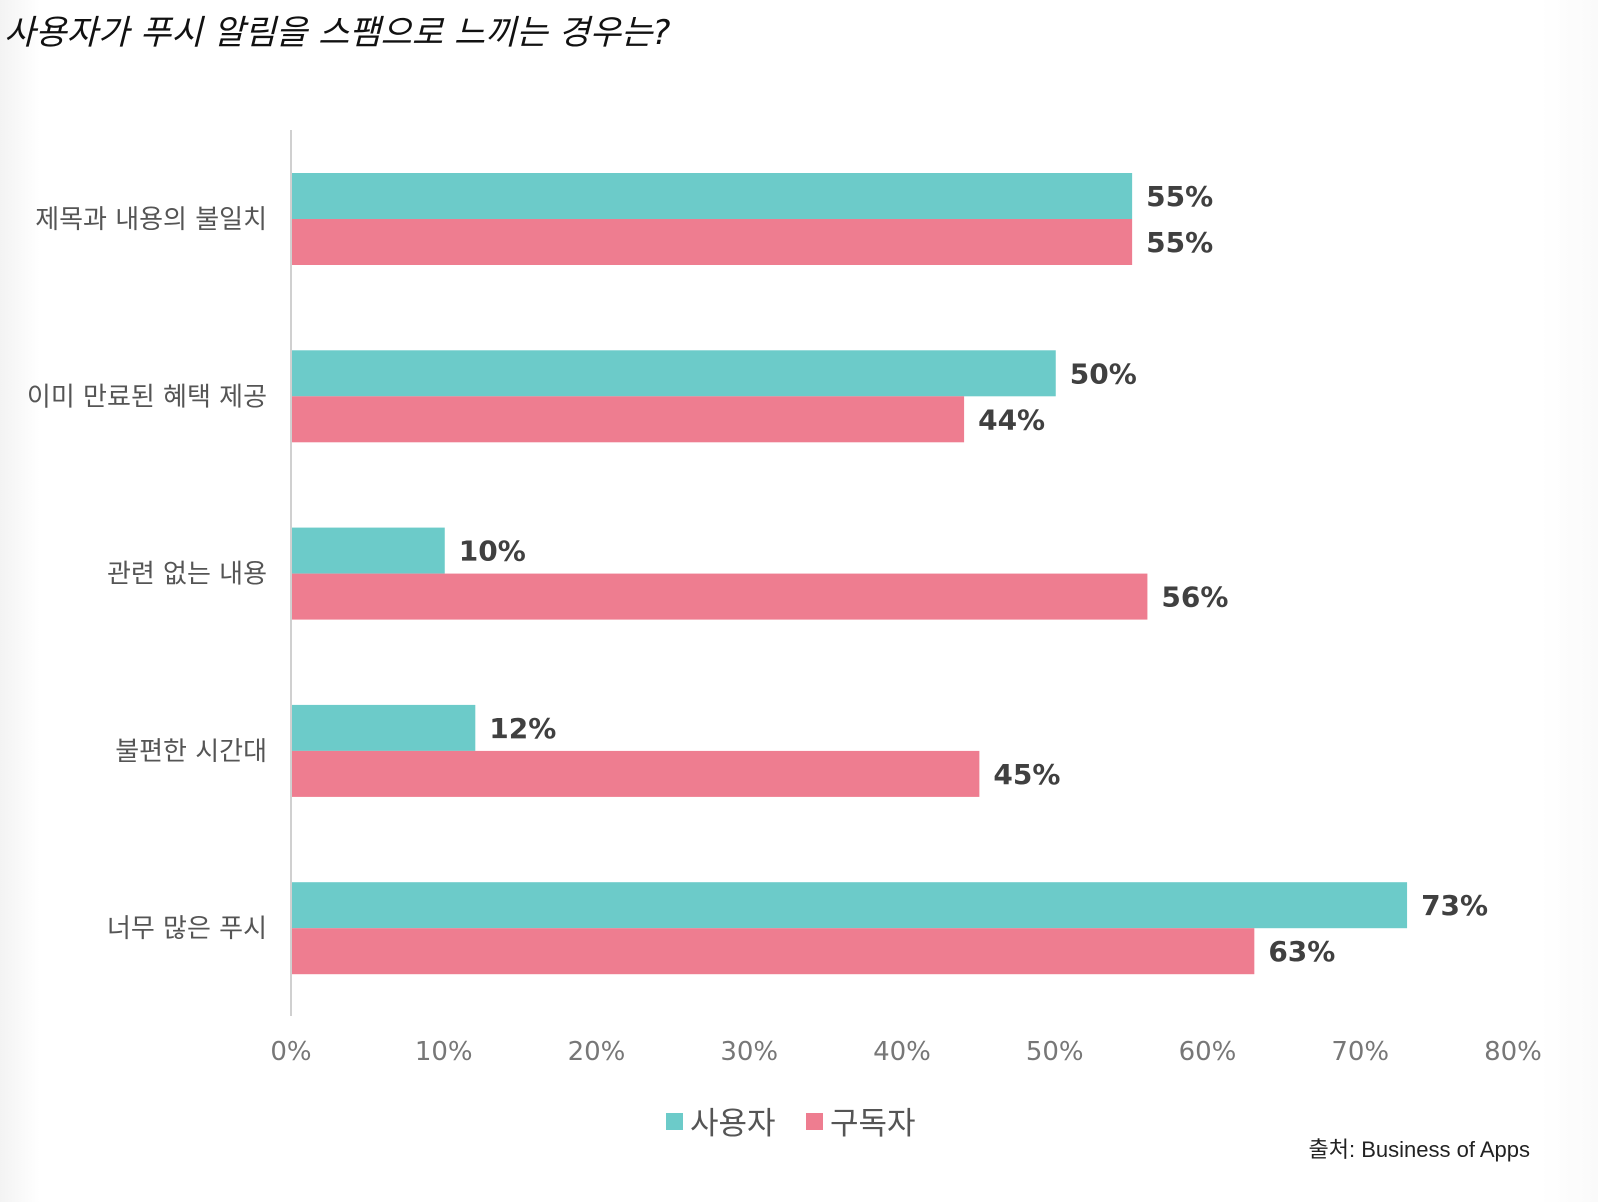 The width and height of the screenshot is (1598, 1202). I want to click on source-note: 출처: Business of Apps, so click(1419, 1149).